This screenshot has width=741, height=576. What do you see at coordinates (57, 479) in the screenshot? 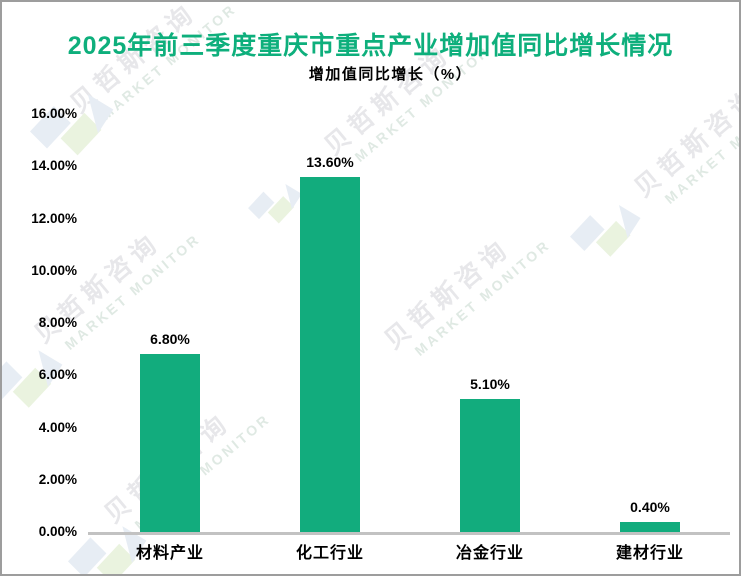
I see `y-axis-tick-label: 2.00%` at bounding box center [57, 479].